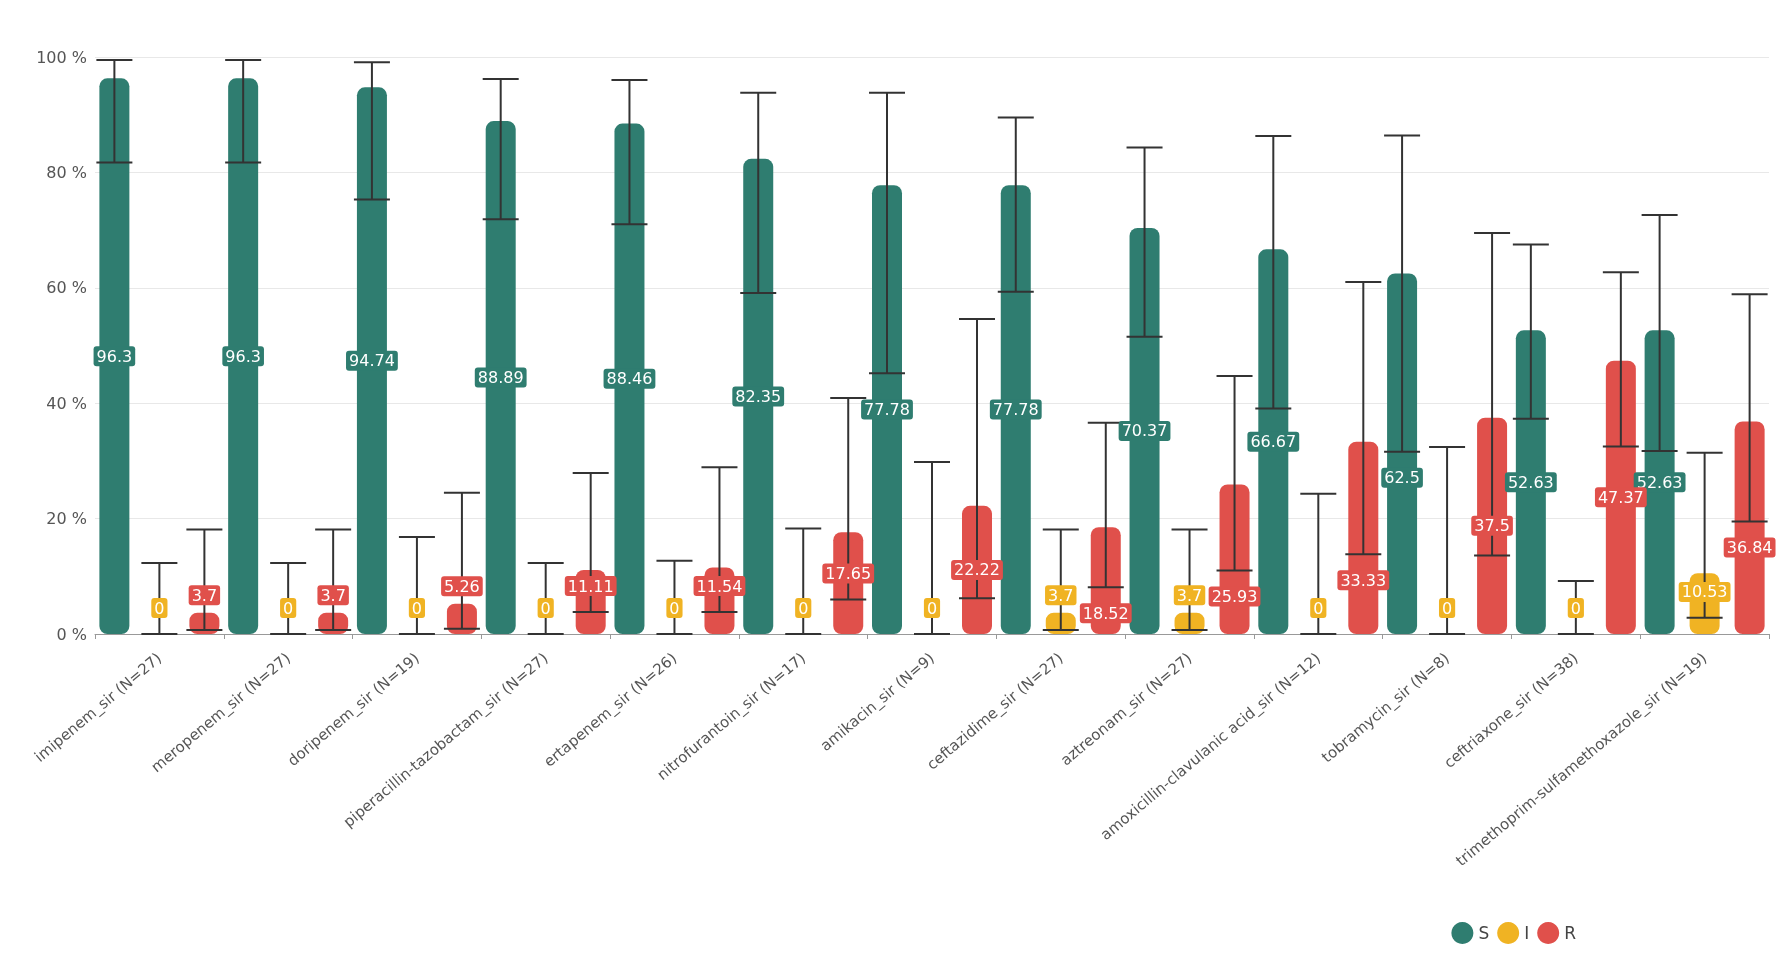 Image resolution: width=1781 pixels, height=969 pixels. I want to click on data-label: 18.52, so click(1105, 613).